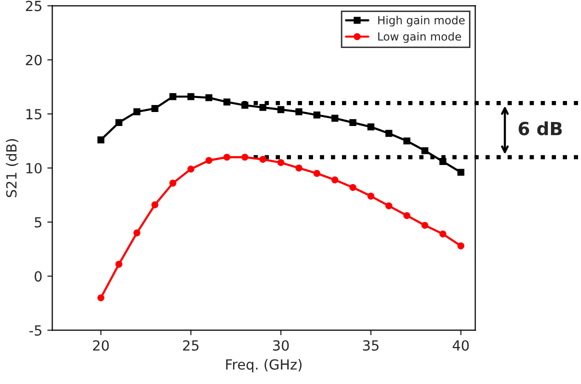 The width and height of the screenshot is (581, 384). I want to click on text: 6 dB, so click(540, 128).